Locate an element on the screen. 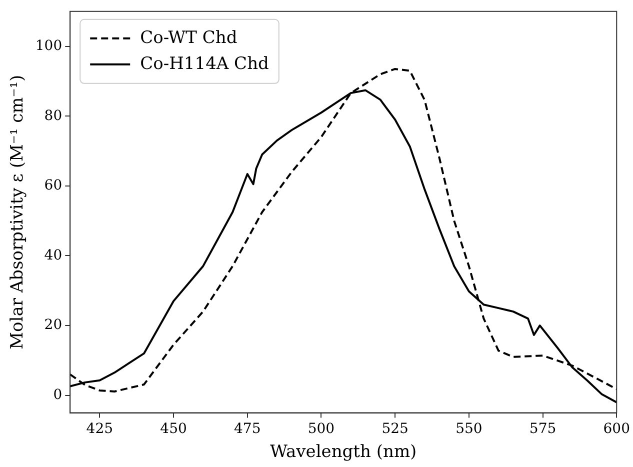  x-tick-label: 500 is located at coordinates (321, 428).